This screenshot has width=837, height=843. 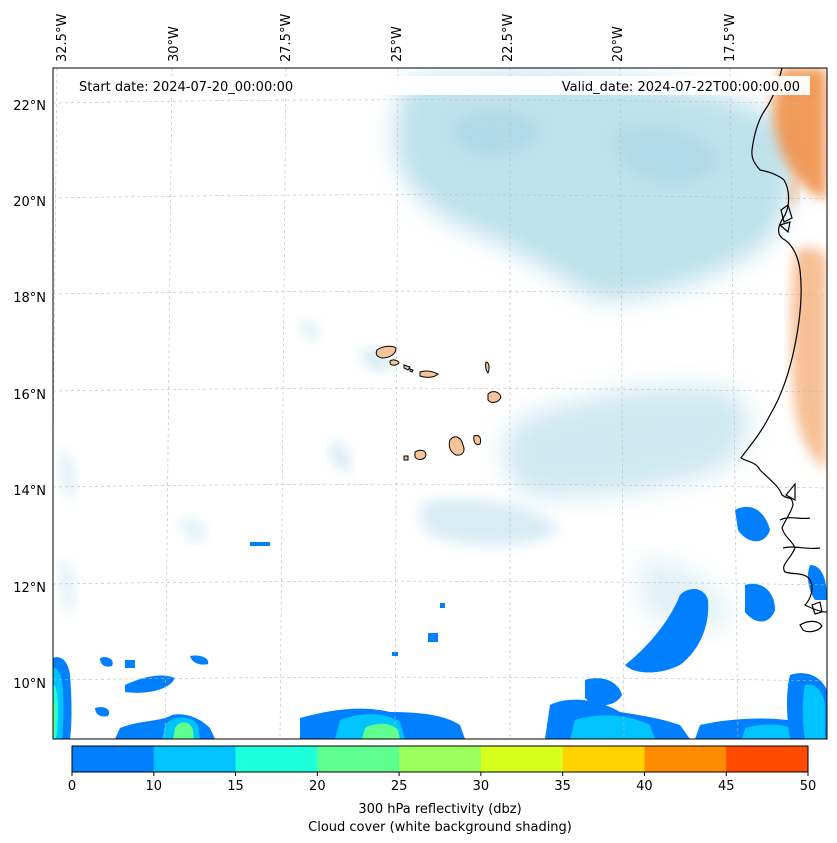 What do you see at coordinates (481, 786) in the screenshot?
I see `colorbar-tick-label: 30` at bounding box center [481, 786].